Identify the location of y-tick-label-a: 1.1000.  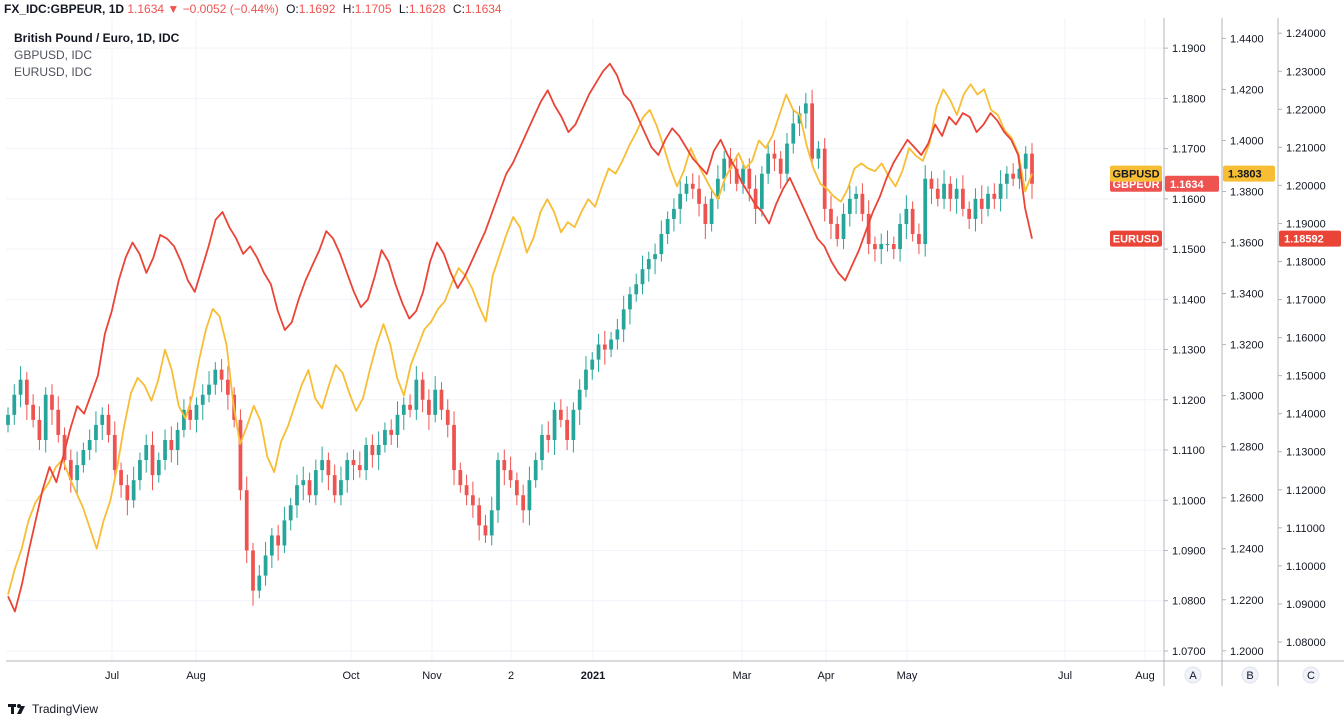
(1189, 501).